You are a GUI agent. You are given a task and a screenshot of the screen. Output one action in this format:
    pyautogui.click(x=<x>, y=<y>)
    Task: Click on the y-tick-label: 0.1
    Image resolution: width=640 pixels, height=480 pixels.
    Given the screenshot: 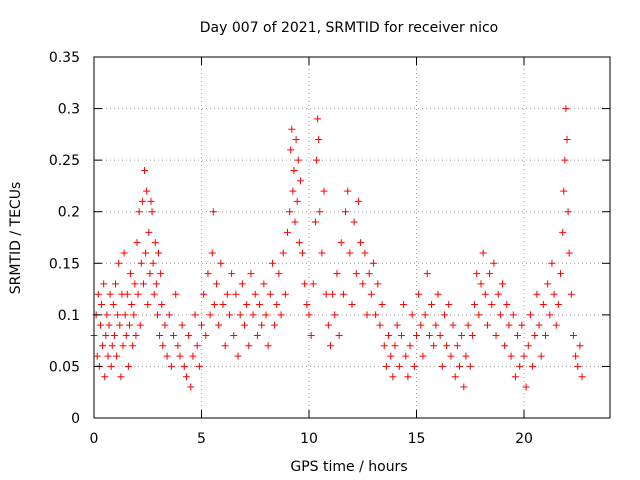 What is the action you would take?
    pyautogui.click(x=69, y=316)
    